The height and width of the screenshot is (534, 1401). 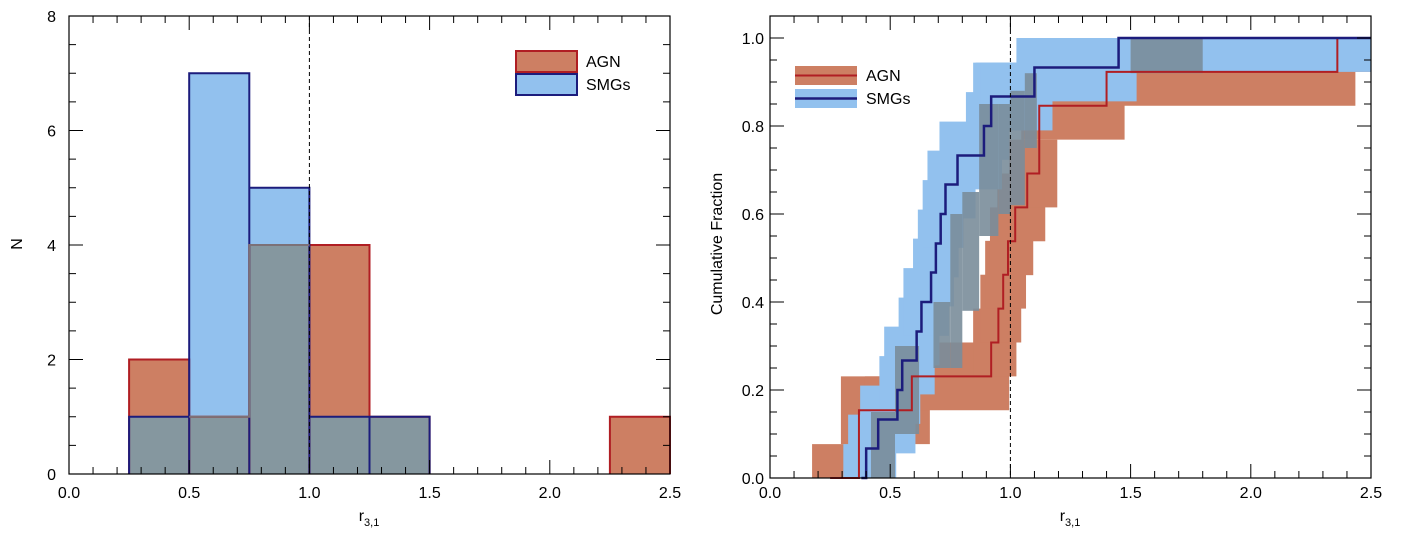 I want to click on smg-bar, so click(x=219, y=273).